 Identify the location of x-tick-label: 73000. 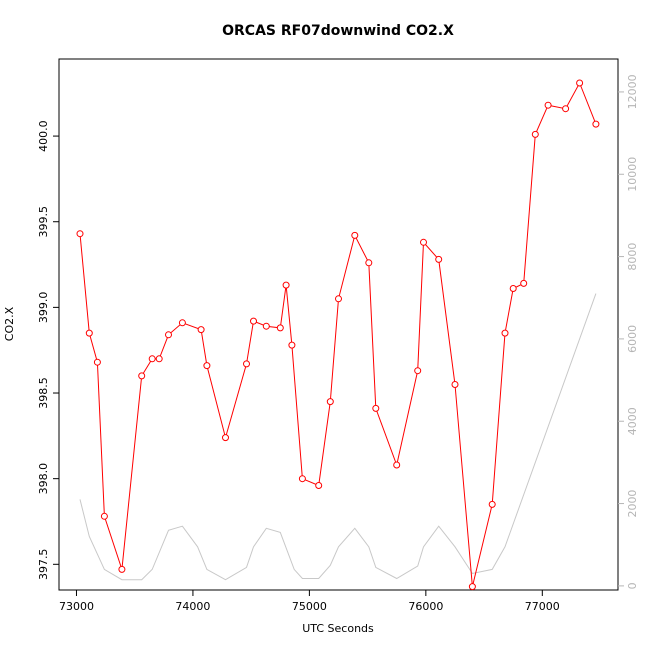
(76, 606).